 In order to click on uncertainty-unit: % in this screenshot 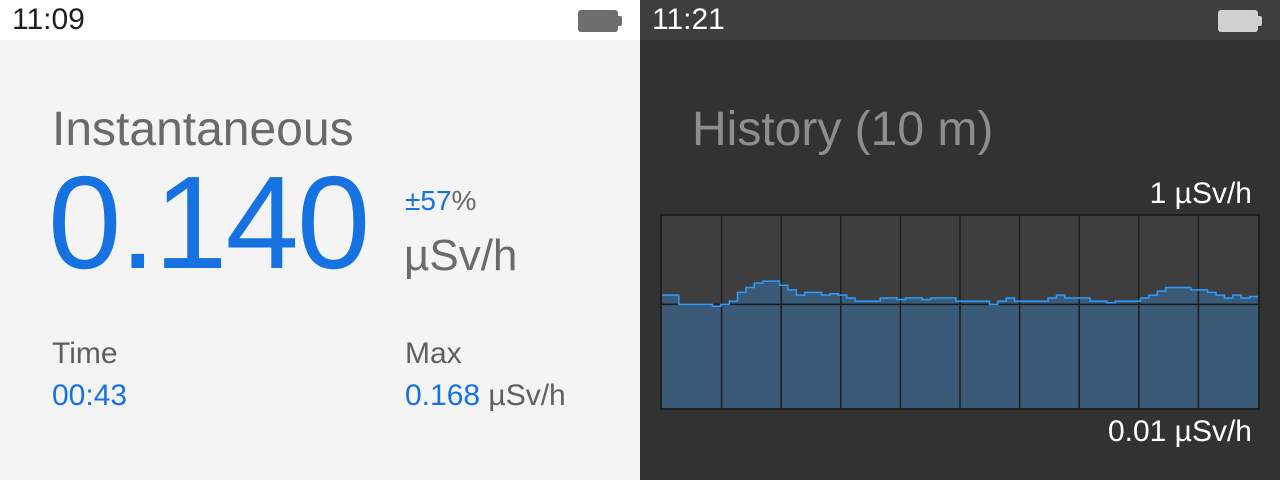, I will do `click(464, 200)`.